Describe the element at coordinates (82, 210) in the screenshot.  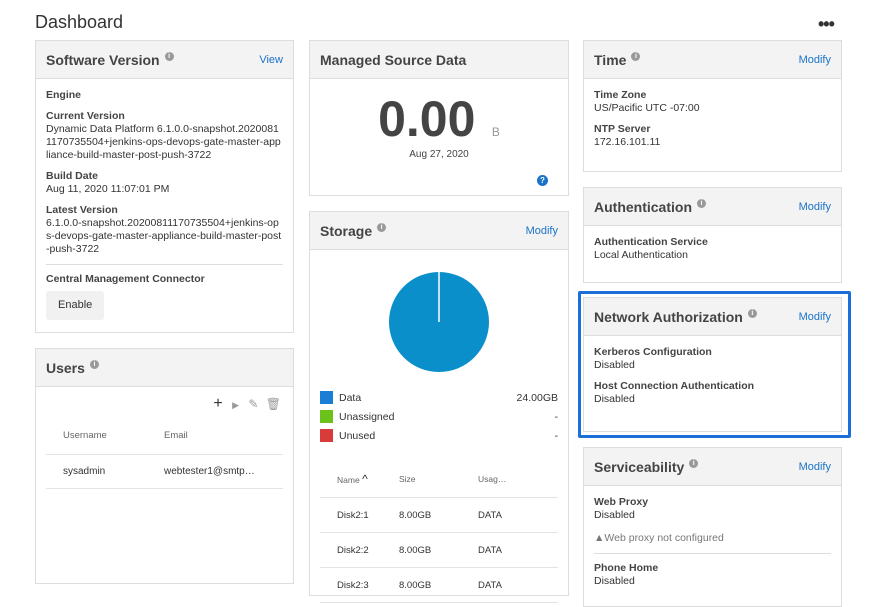
I see `latest-version-label: Latest Version` at that location.